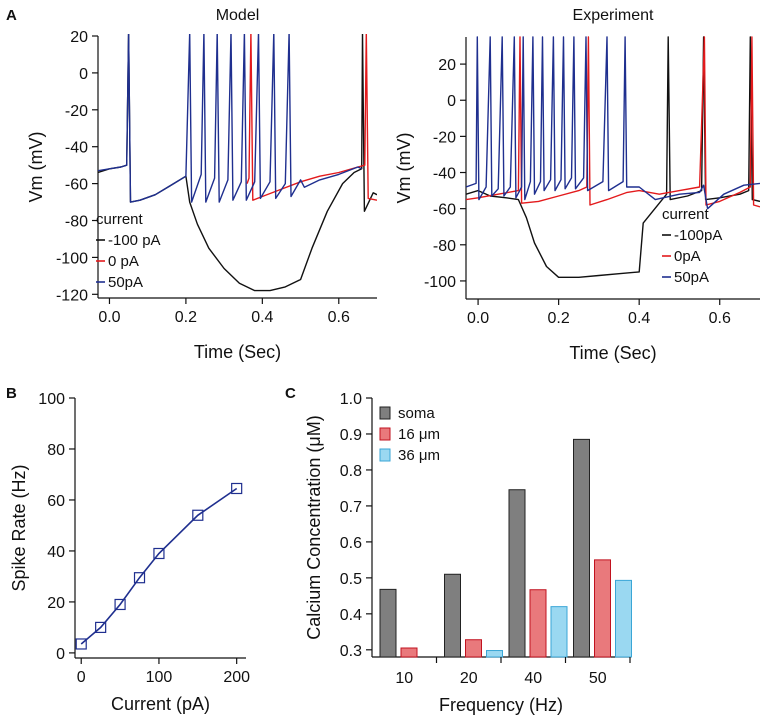 The width and height of the screenshot is (765, 727). What do you see at coordinates (19, 527) in the screenshot?
I see `y-axis-label: Spike Rate (Hz)` at bounding box center [19, 527].